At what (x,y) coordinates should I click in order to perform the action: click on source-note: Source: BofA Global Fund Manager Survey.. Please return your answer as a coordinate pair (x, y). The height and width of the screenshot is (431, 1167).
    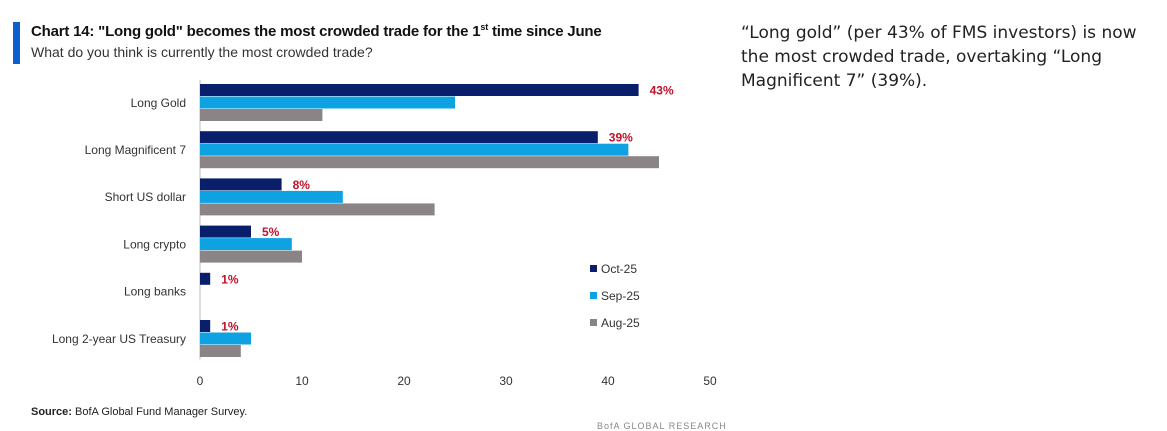
    Looking at the image, I should click on (139, 412).